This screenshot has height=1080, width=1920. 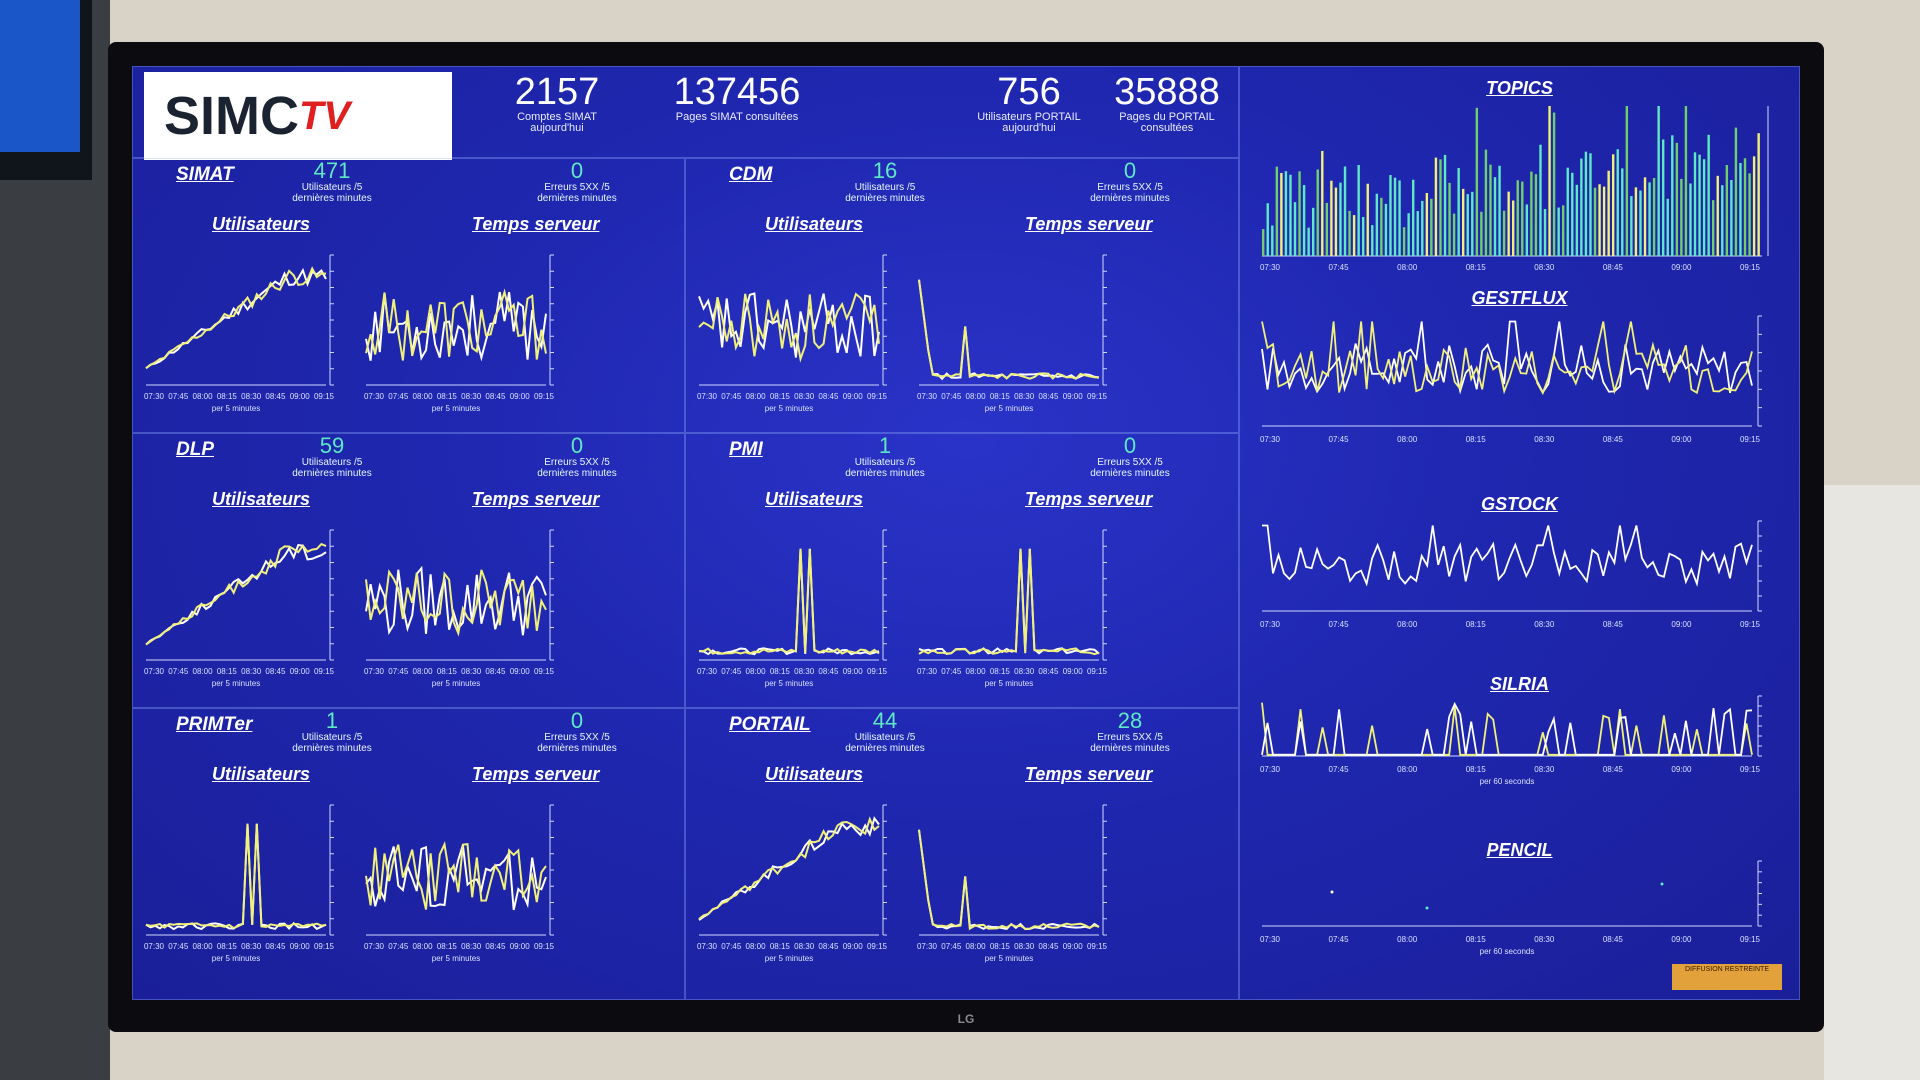 I want to click on kpi-comptes-simat: 2157 Comptes SIMAT aujourd'hui, so click(x=557, y=103).